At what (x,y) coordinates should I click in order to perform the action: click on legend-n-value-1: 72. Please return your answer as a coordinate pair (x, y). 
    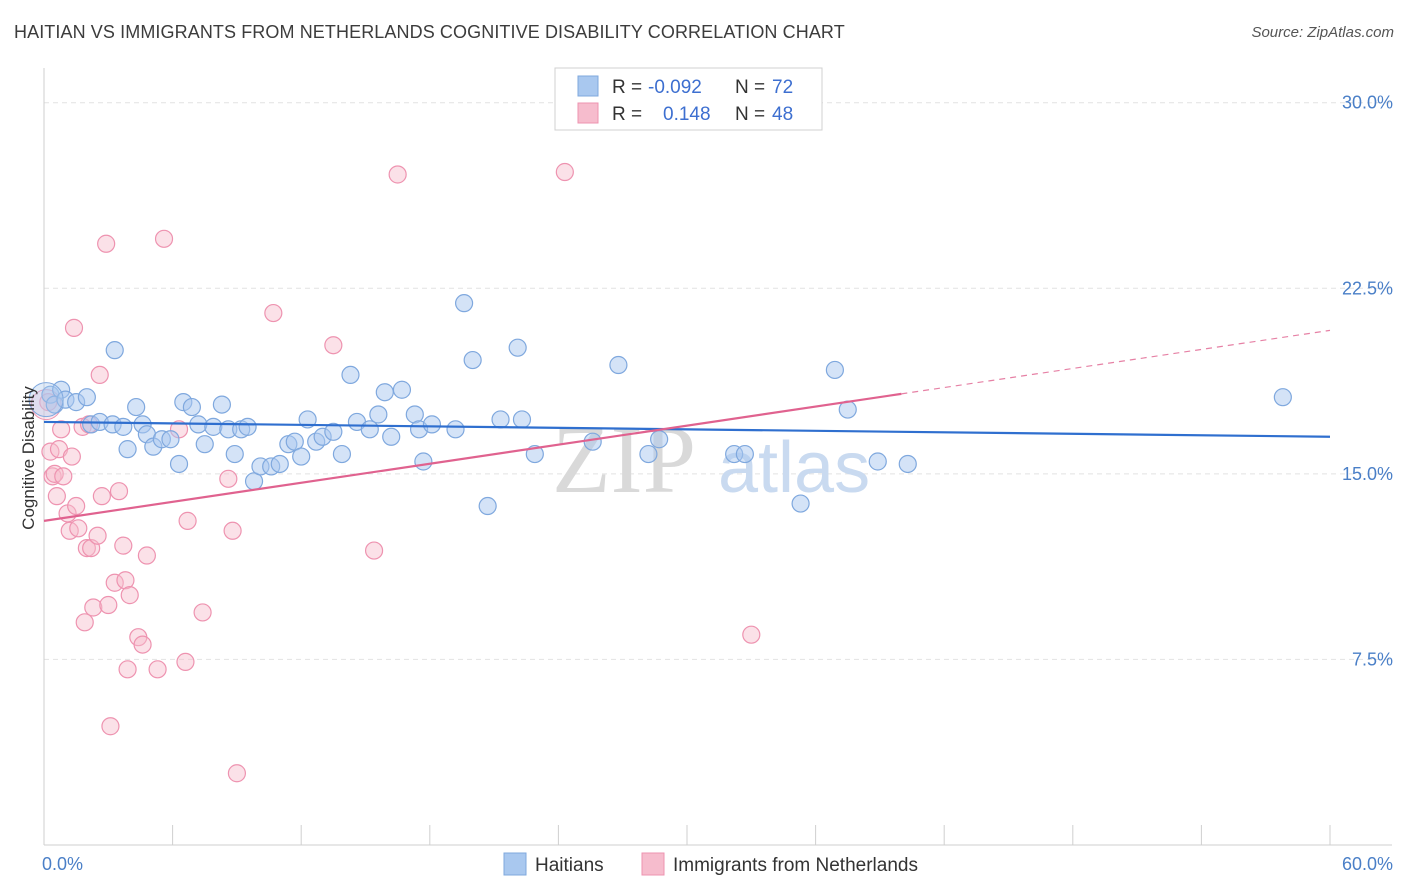
    Looking at the image, I should click on (782, 87).